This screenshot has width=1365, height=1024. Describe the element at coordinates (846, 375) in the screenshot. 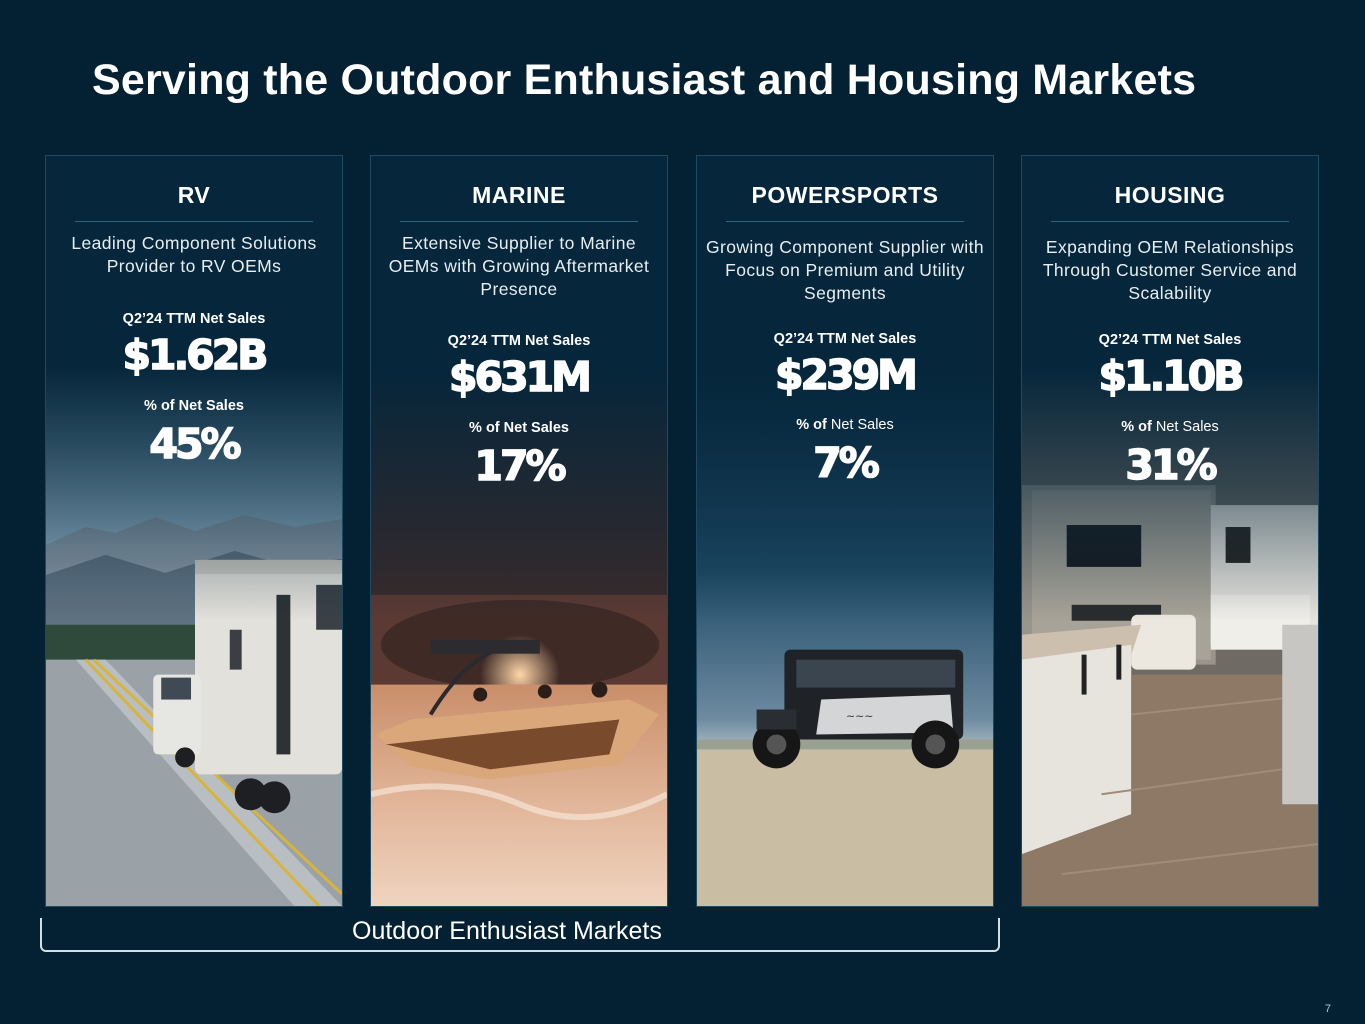

I see `net-sales-value: $239M` at that location.